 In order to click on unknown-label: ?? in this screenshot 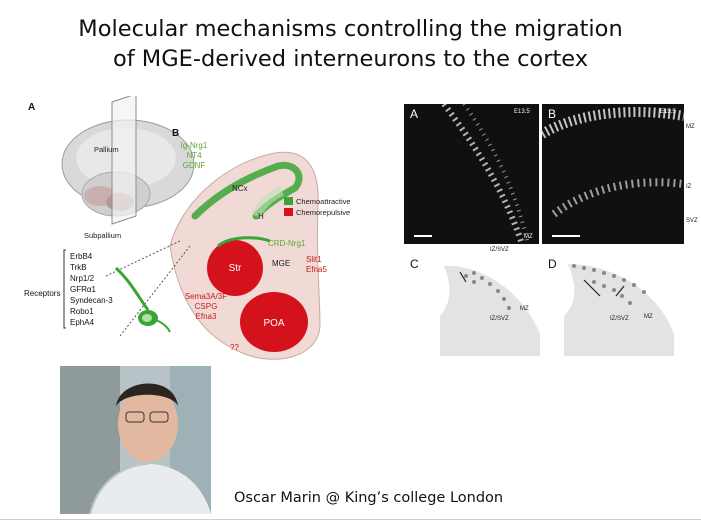, I will do `click(234, 347)`.